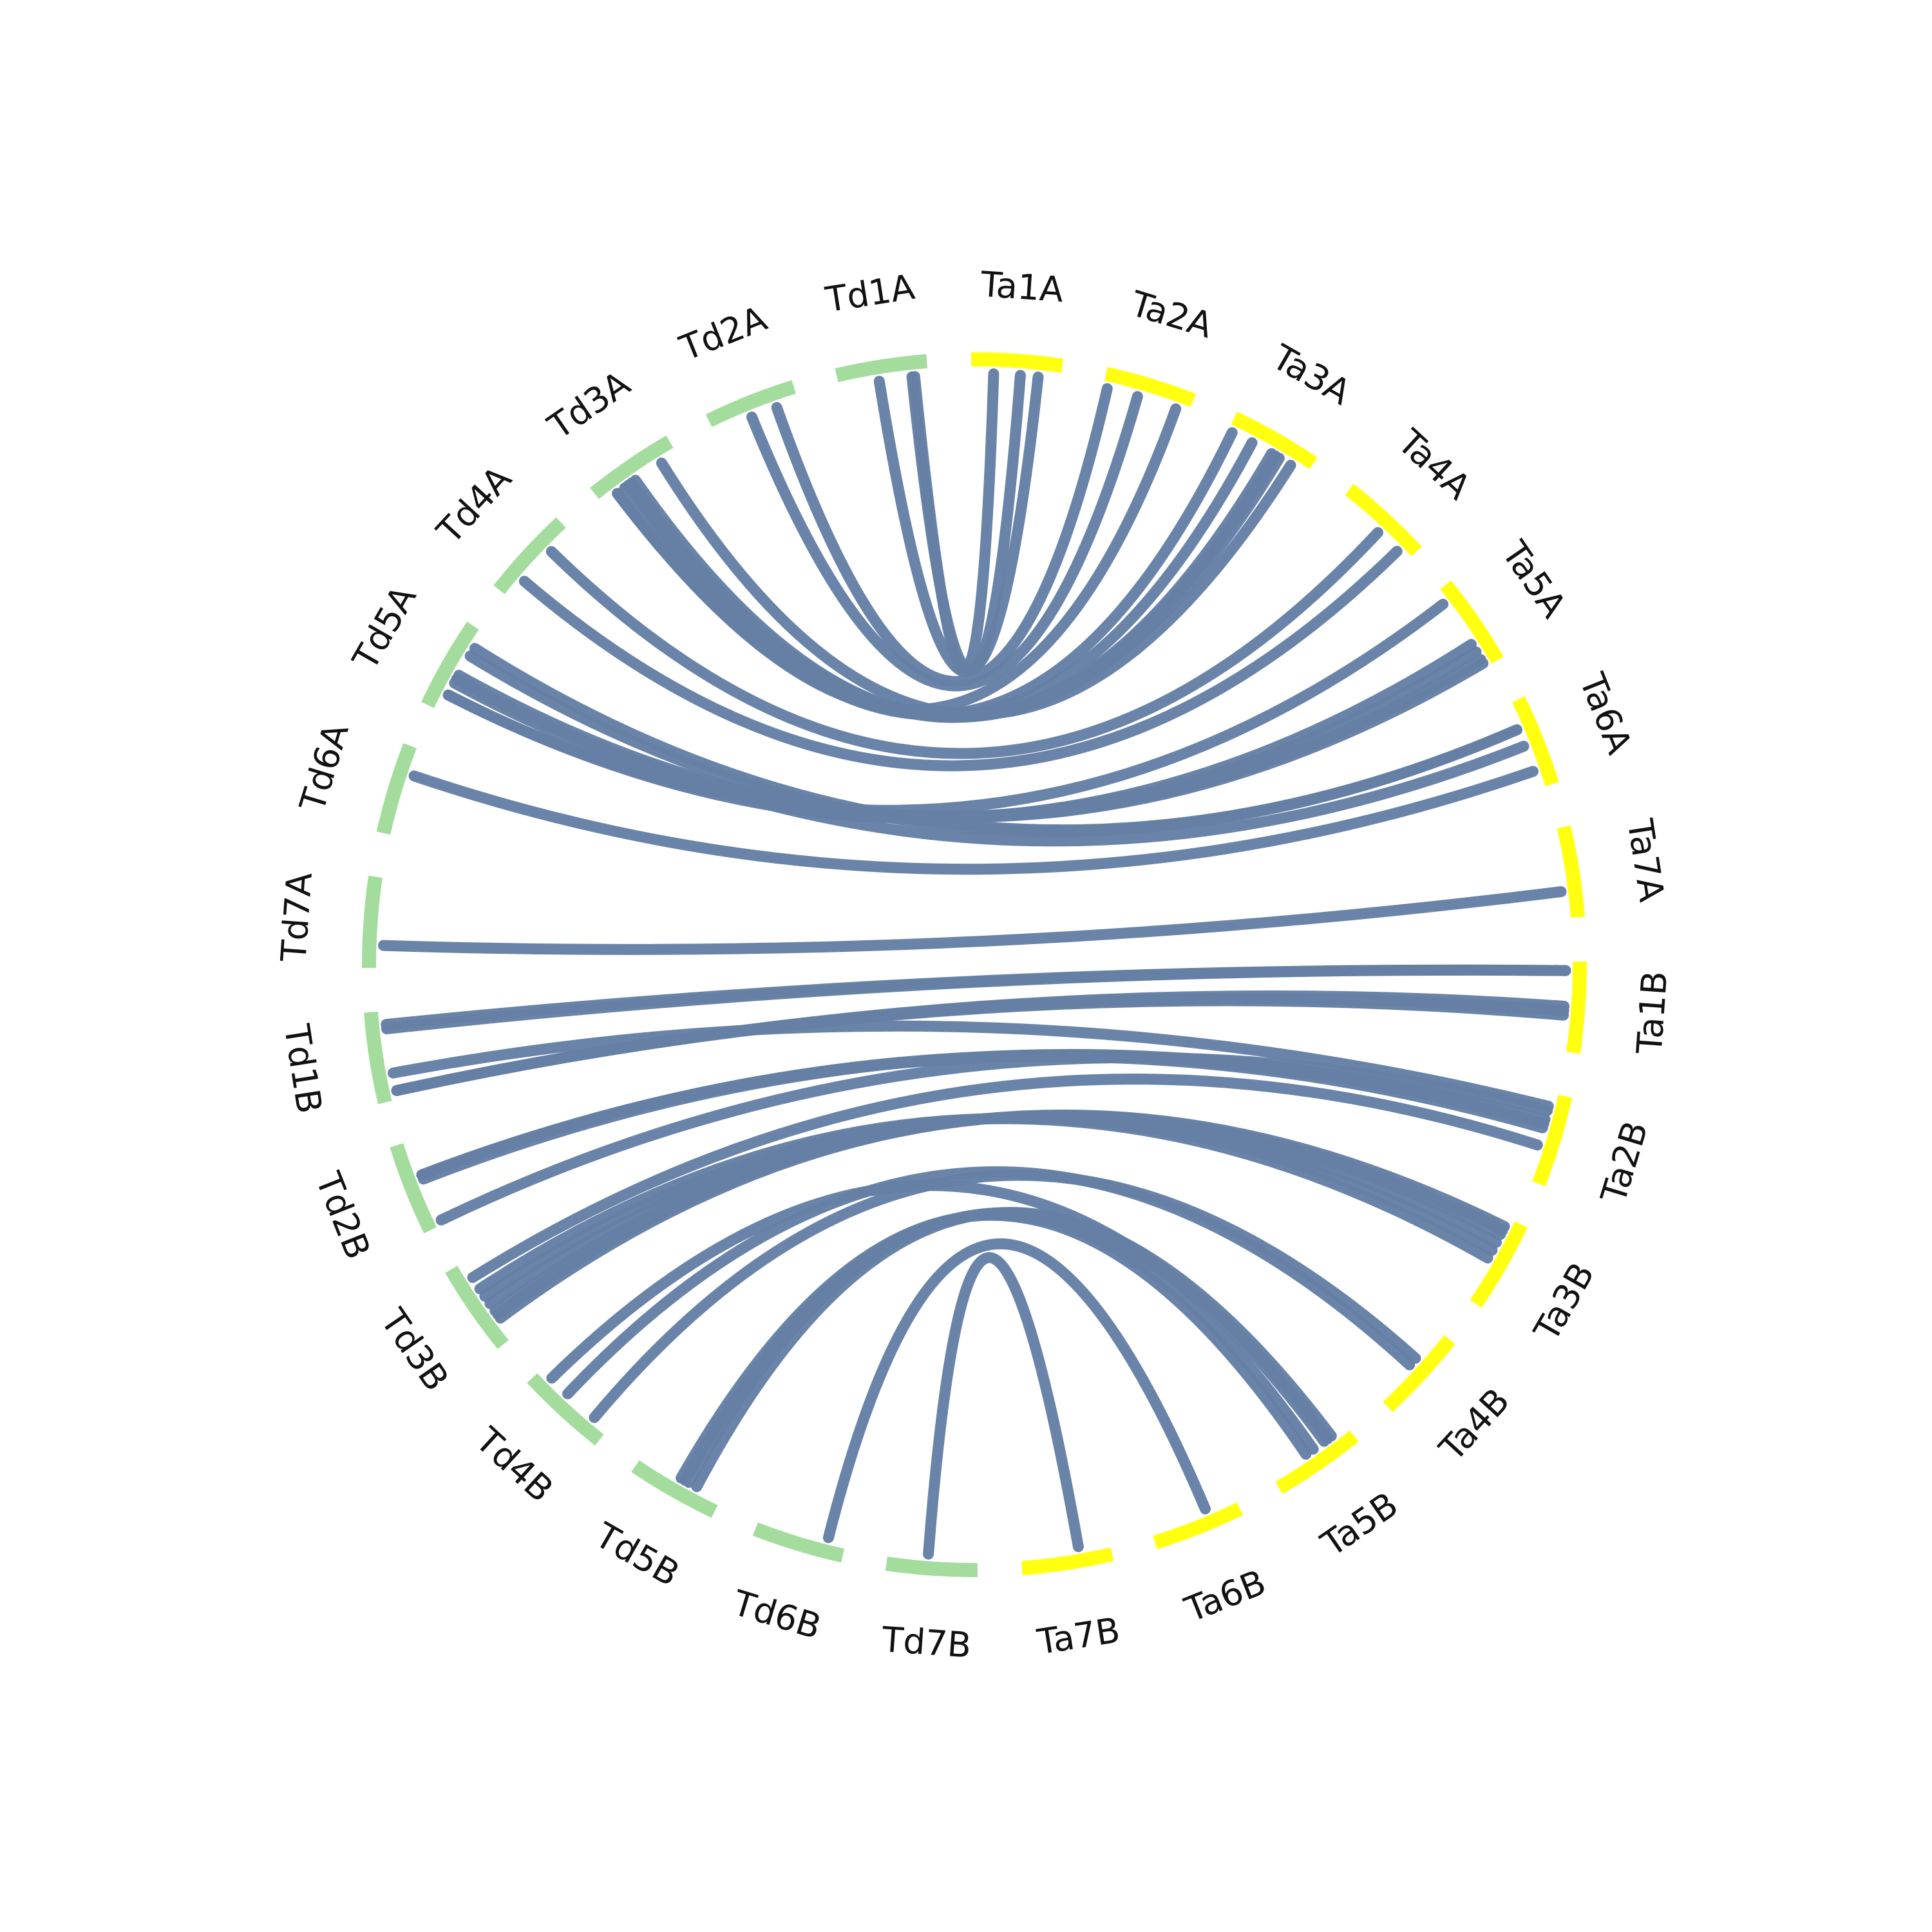 This screenshot has height=1932, width=1932. Describe the element at coordinates (1576, 1008) in the screenshot. I see `chromosome-arc-ta1b` at that location.